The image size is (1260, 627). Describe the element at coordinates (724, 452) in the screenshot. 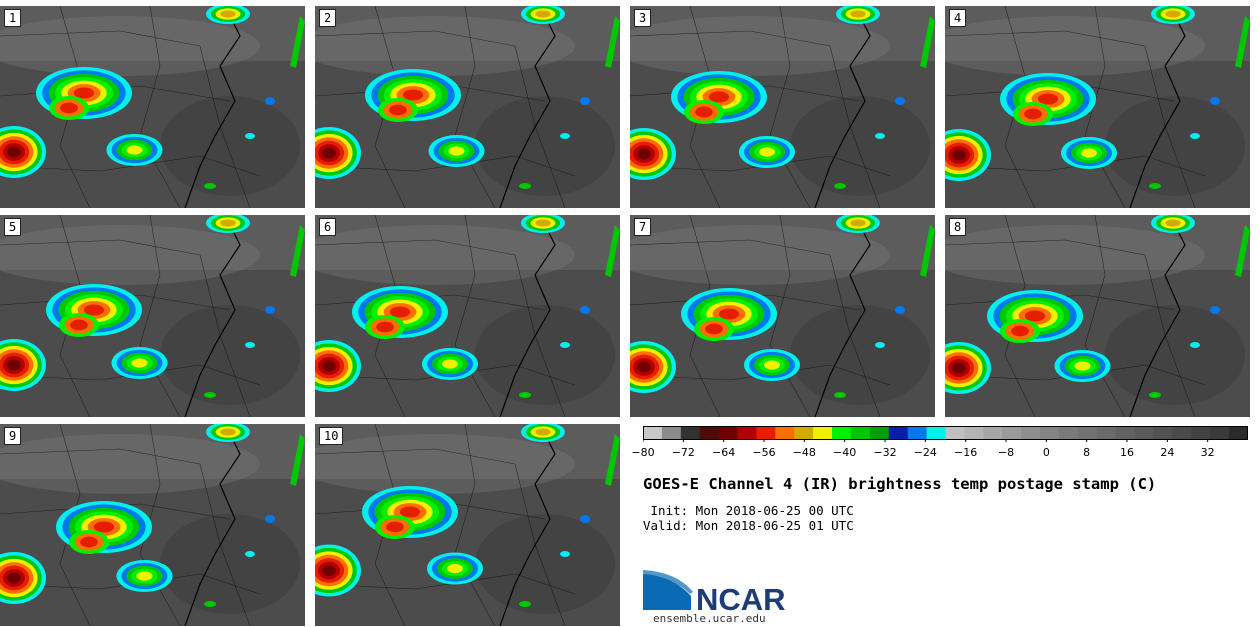

I see `colorbar-tick-label: −64` at that location.